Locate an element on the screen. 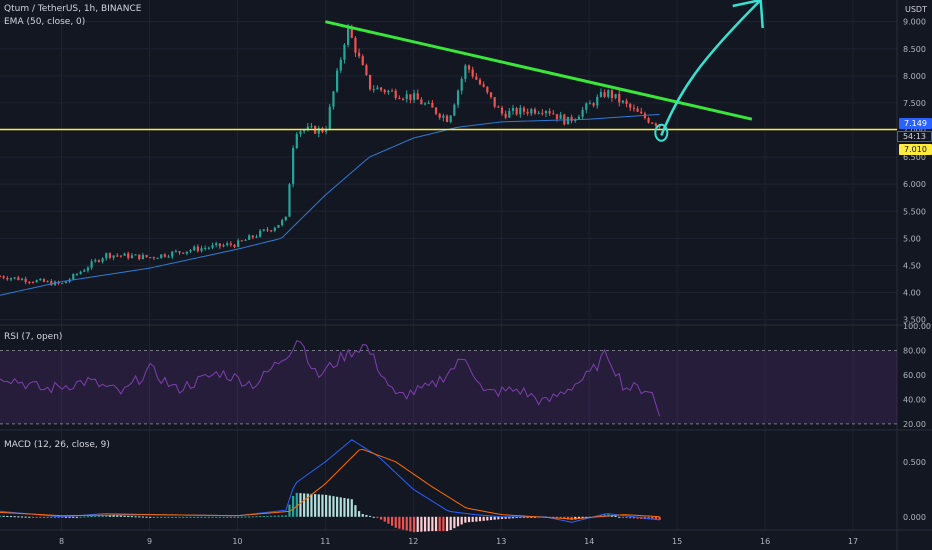 The width and height of the screenshot is (932, 550). arrow-head is located at coordinates (748, 14).